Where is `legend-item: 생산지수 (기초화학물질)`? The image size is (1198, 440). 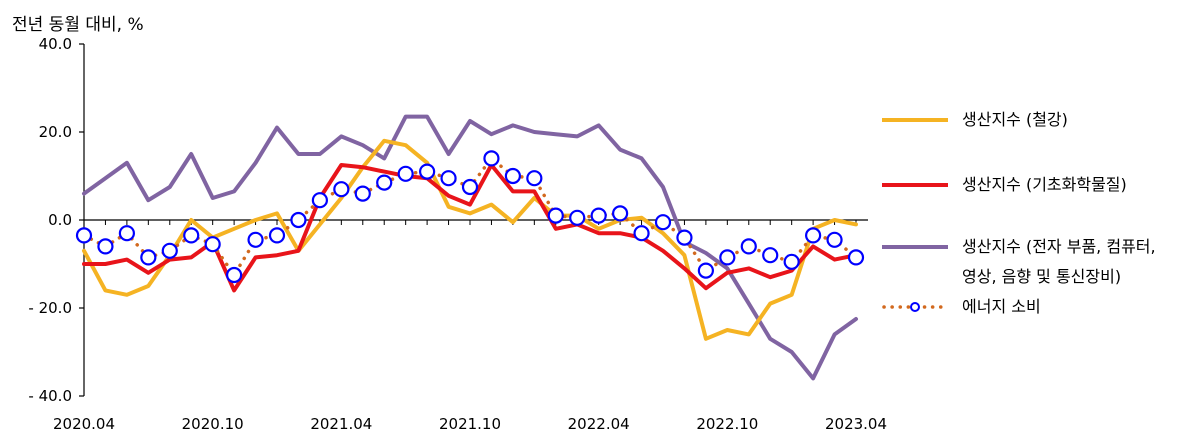 legend-item: 생산지수 (기초화학물질) is located at coordinates (1003, 185).